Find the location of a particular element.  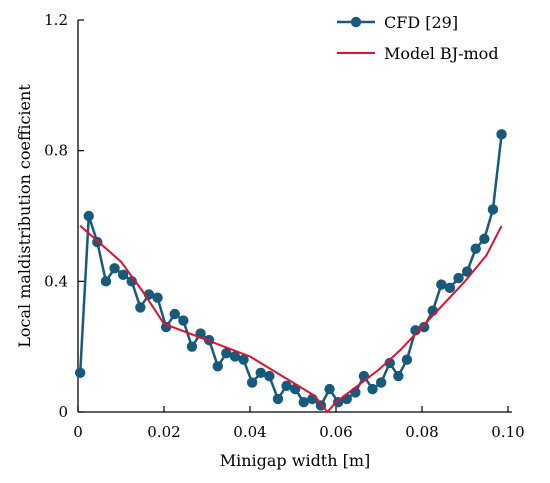

x-tick-label: 0.08 is located at coordinates (421, 432).